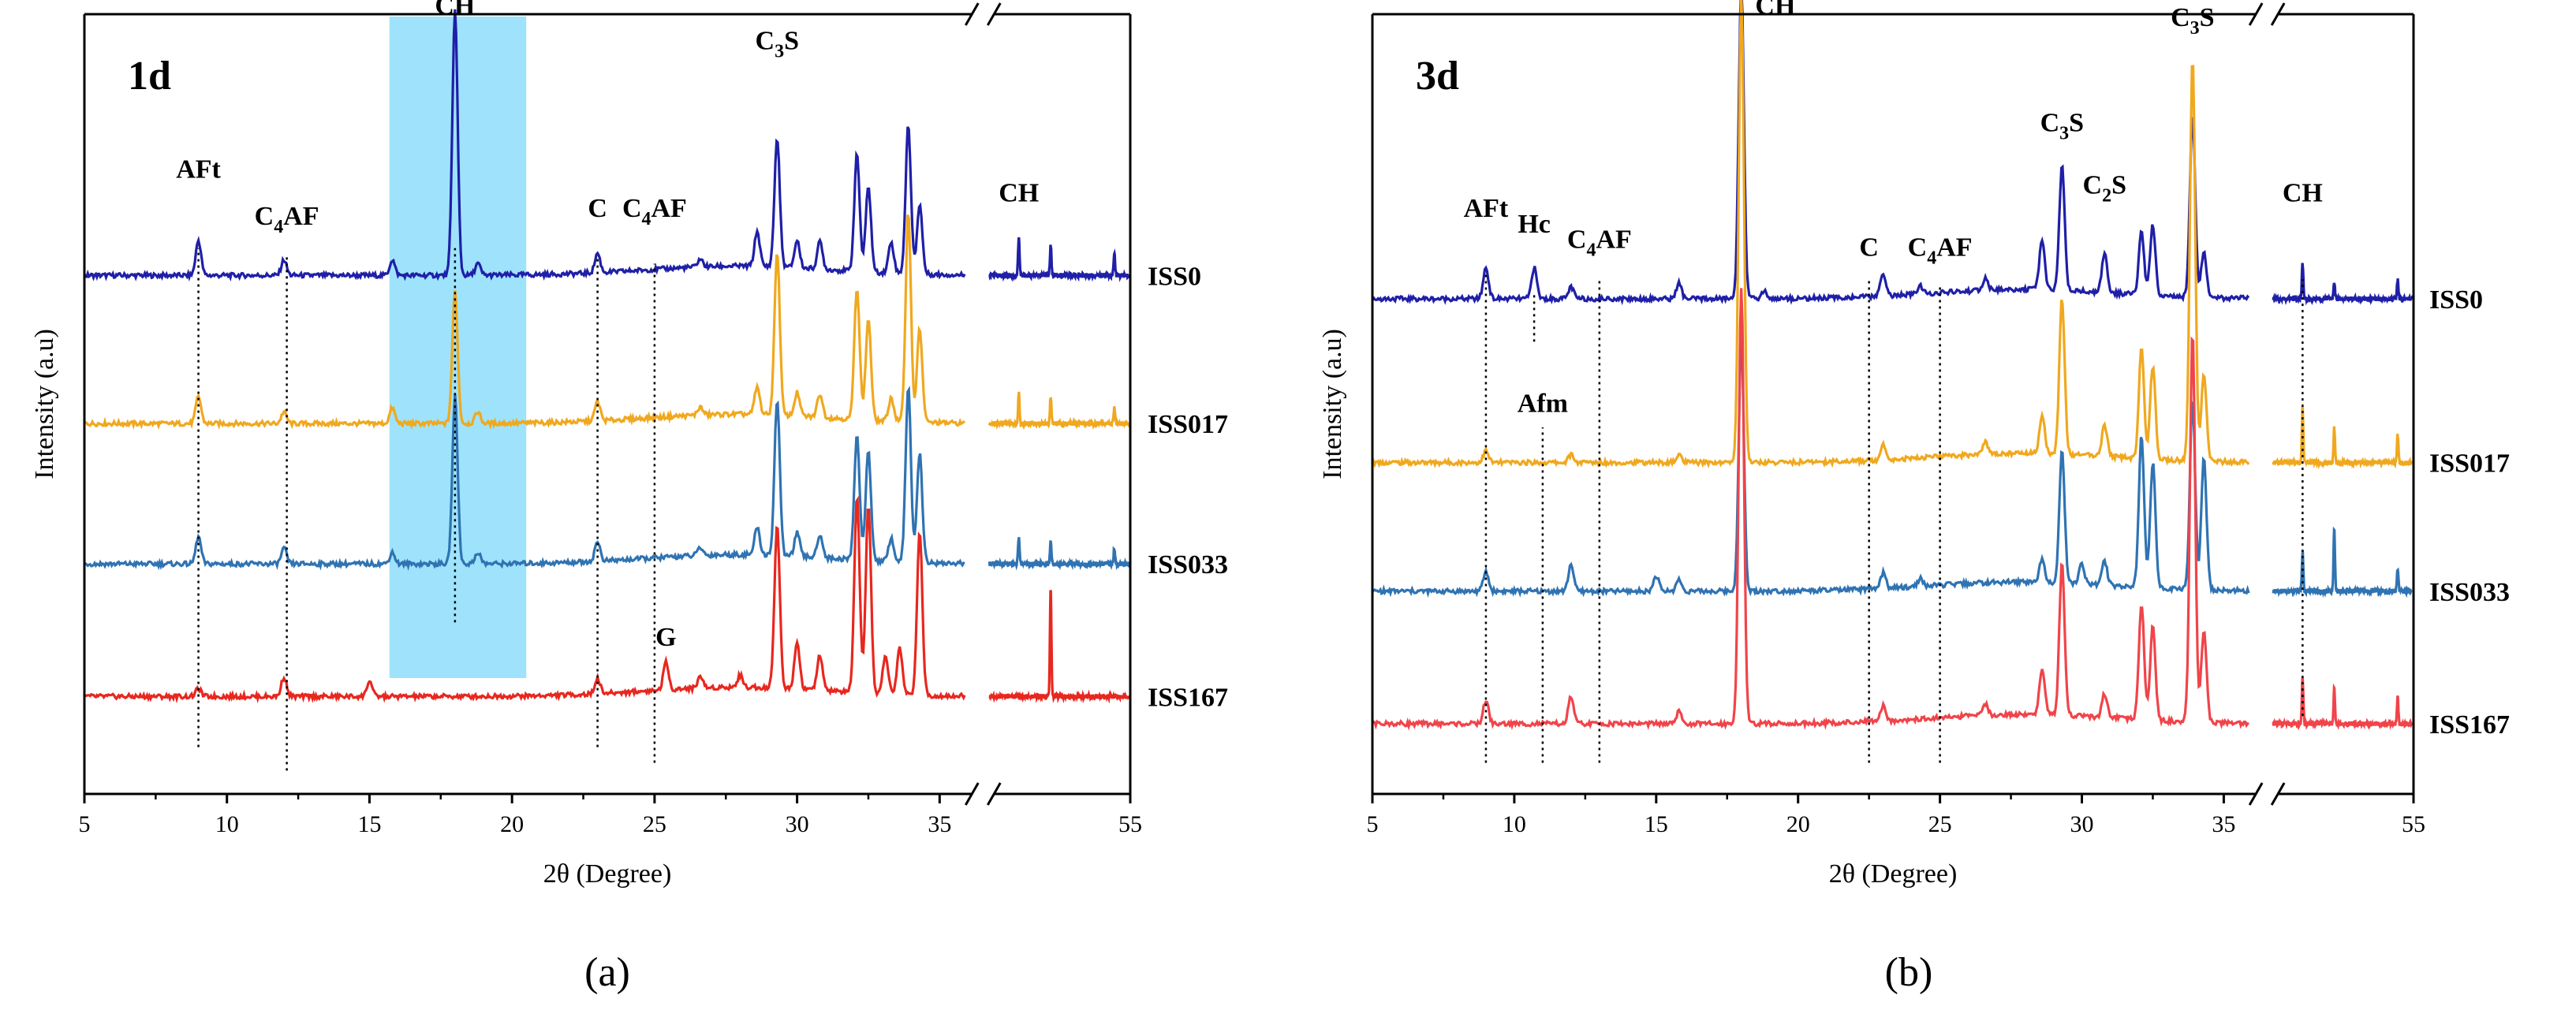  I want to click on panel-day-label: 3d, so click(1437, 76).